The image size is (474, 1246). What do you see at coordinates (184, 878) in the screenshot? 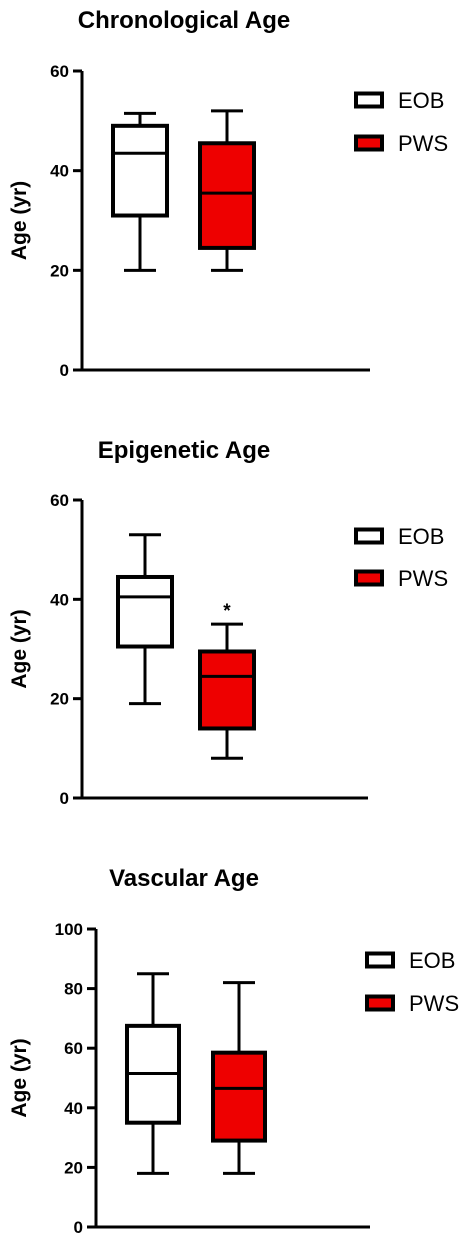
I see `chart-title: Vascular Age` at bounding box center [184, 878].